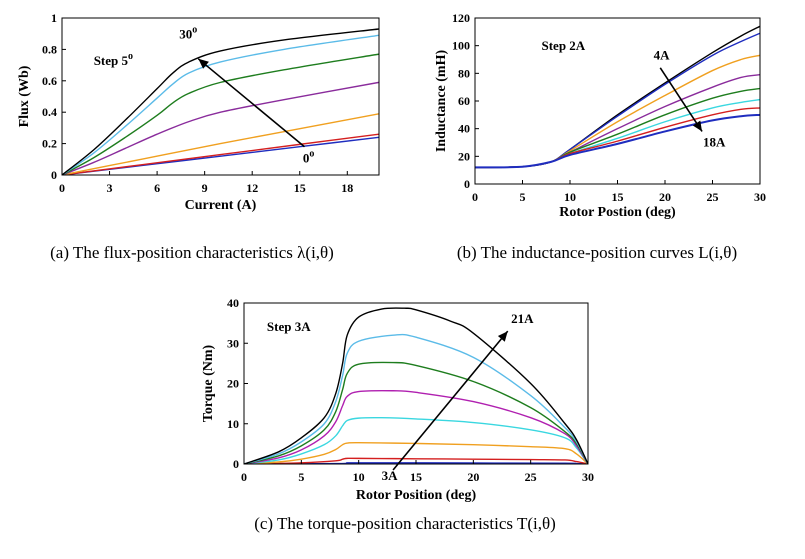  What do you see at coordinates (309, 156) in the screenshot?
I see `chart-annotation: 0o` at bounding box center [309, 156].